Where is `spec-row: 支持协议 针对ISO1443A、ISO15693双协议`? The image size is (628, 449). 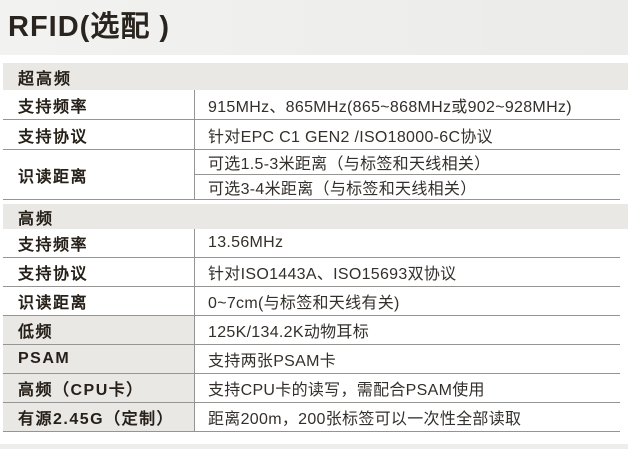
spec-row: 支持协议 针对ISO1443A、ISO15693双协议 is located at coordinates (311, 272).